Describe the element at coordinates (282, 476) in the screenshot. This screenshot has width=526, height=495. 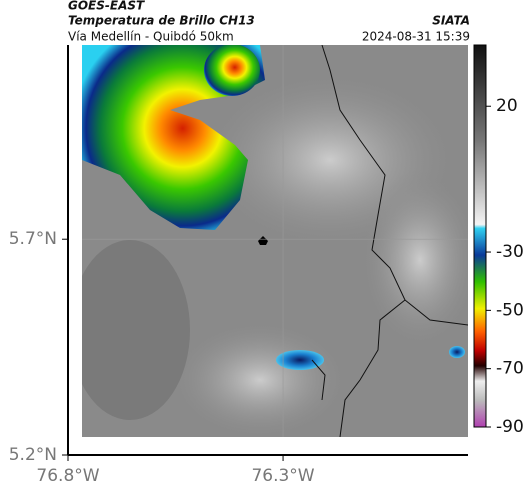
I see `lon-label: 76.3°W` at that location.